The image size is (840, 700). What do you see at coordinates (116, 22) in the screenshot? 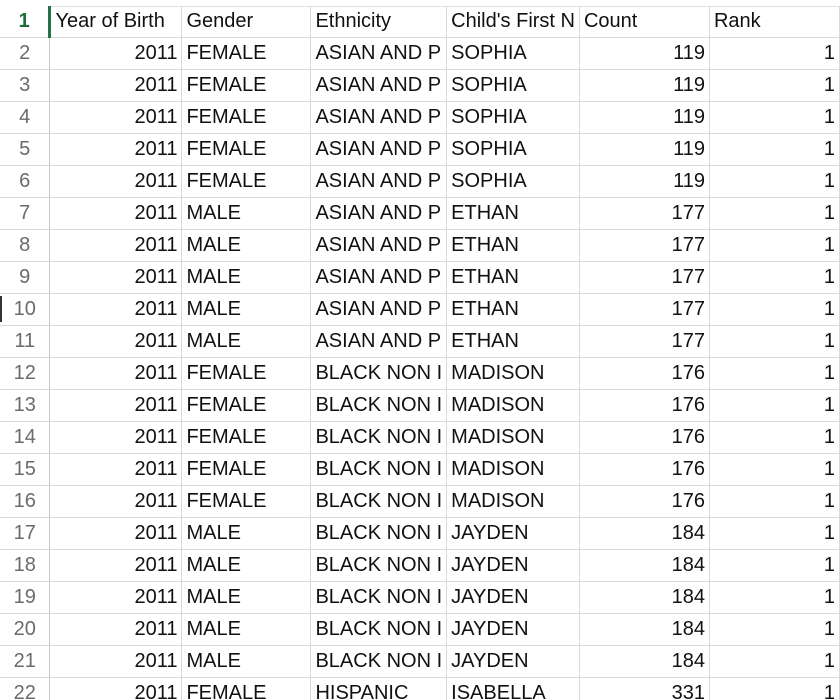
I see `header-cell: Year of Birth` at bounding box center [116, 22].